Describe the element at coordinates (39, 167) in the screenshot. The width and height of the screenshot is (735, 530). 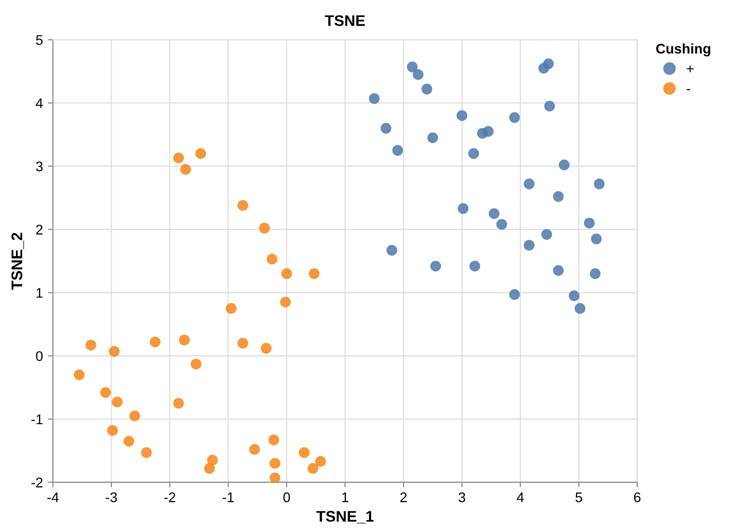
I see `y-tick-label: 3` at that location.